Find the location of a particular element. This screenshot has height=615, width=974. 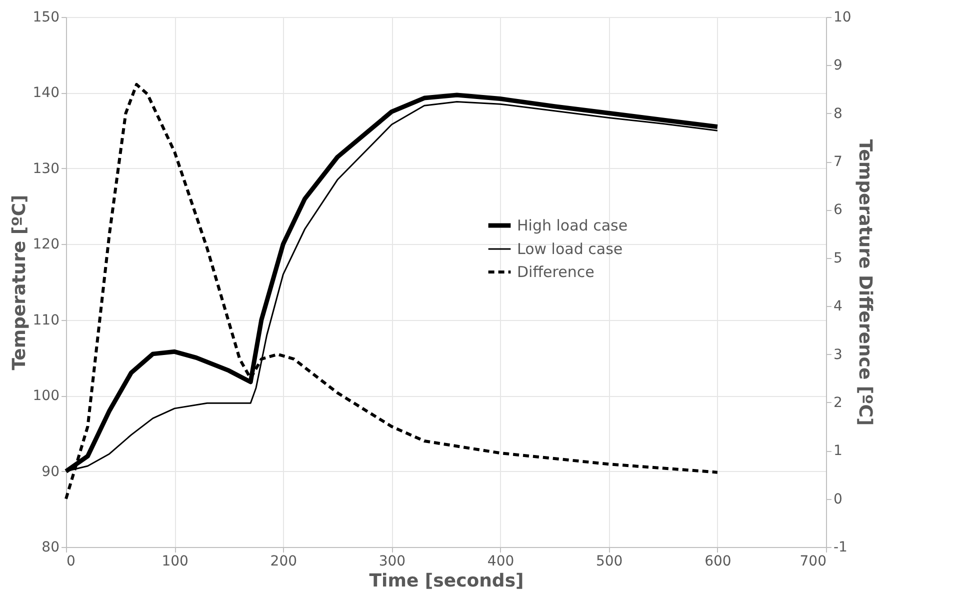

x-tick-label: 200 is located at coordinates (284, 562).